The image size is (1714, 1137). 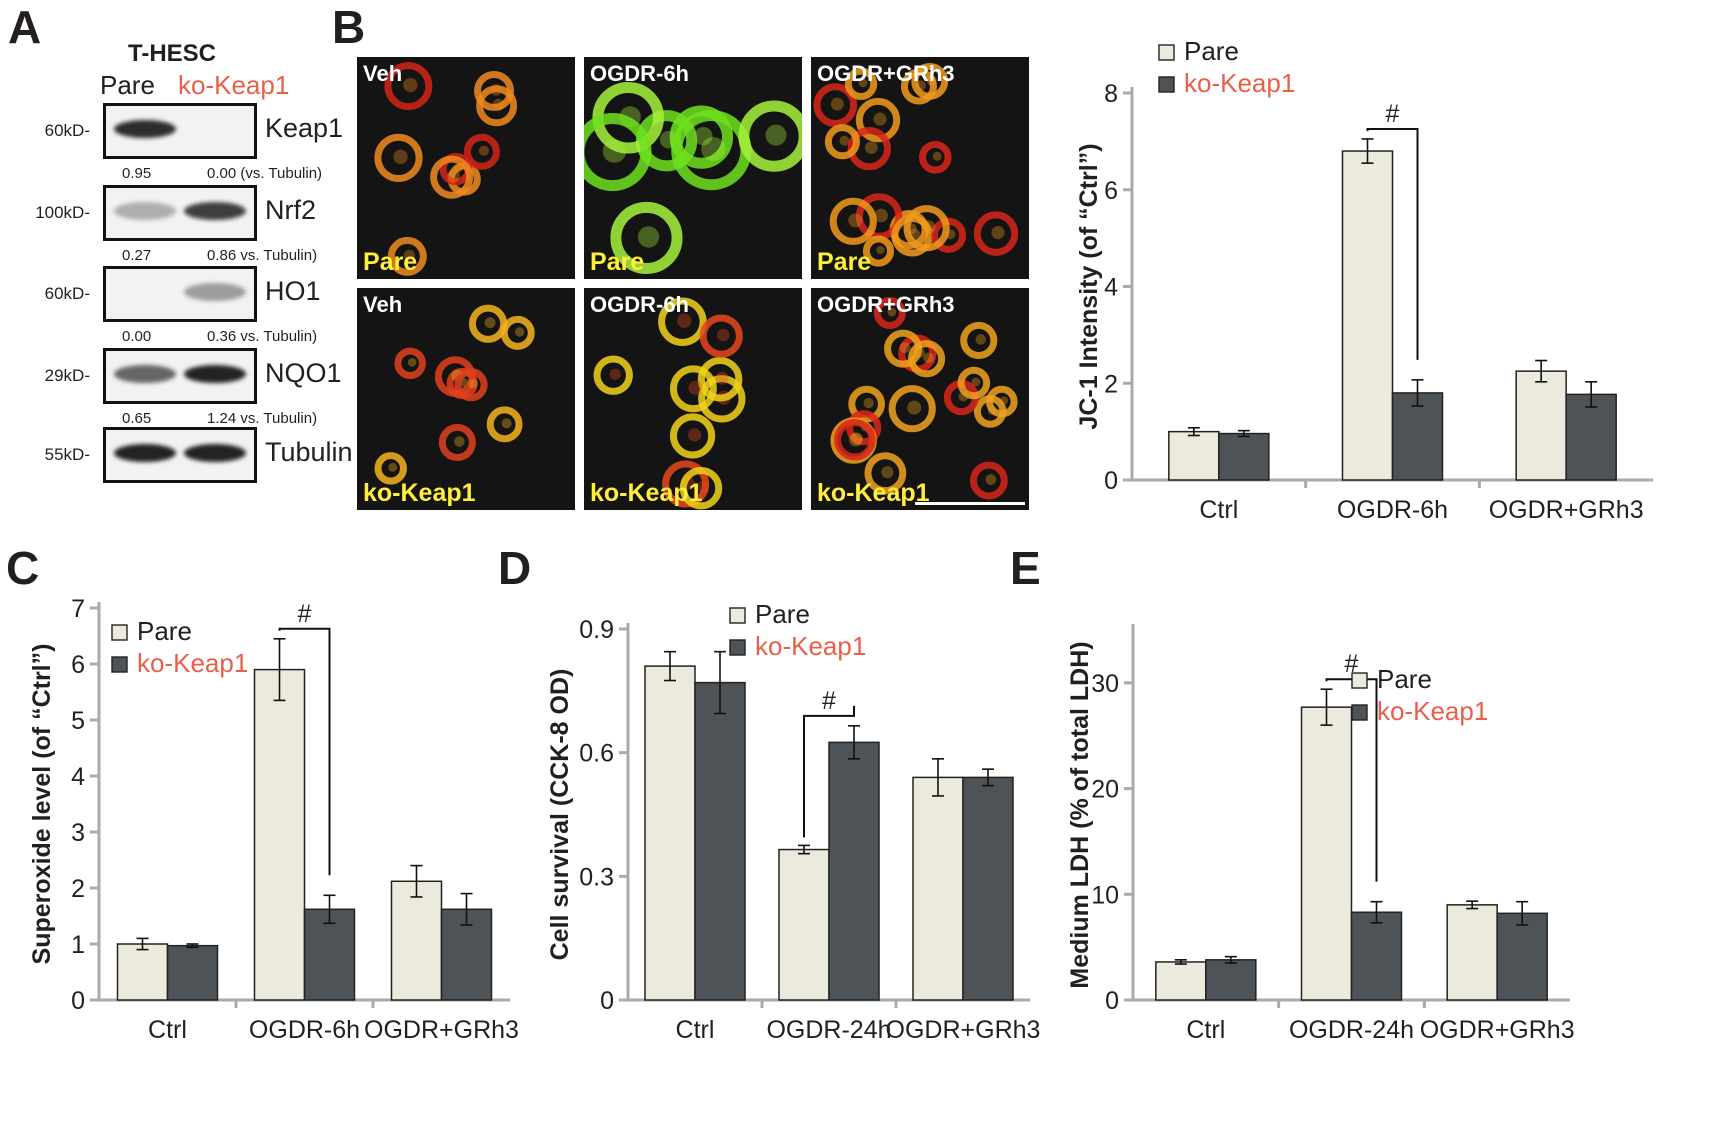 I want to click on y-axis-label: Superoxide level (of “Ctrl”), so click(x=42, y=804).